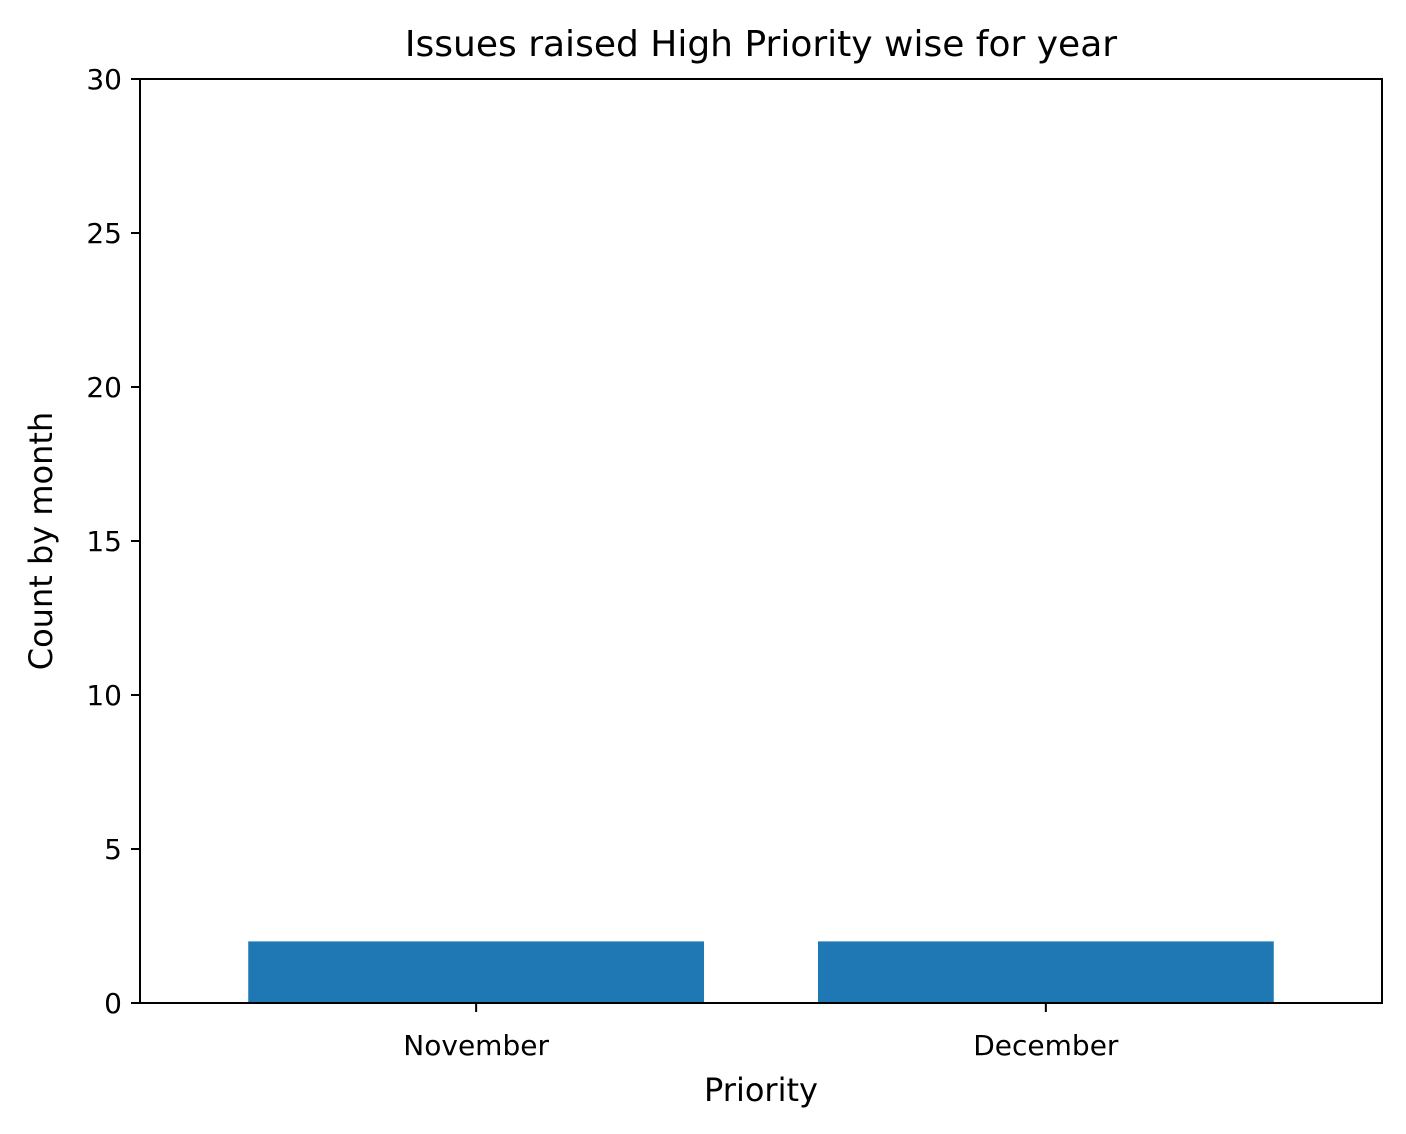 The height and width of the screenshot is (1134, 1406). What do you see at coordinates (1045, 972) in the screenshot?
I see `bar-december` at bounding box center [1045, 972].